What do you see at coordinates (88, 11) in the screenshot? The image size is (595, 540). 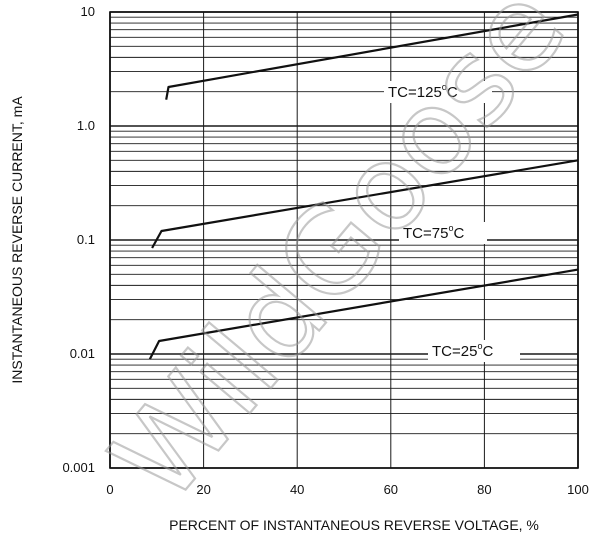 I see `y-tick-label: 10` at bounding box center [88, 11].